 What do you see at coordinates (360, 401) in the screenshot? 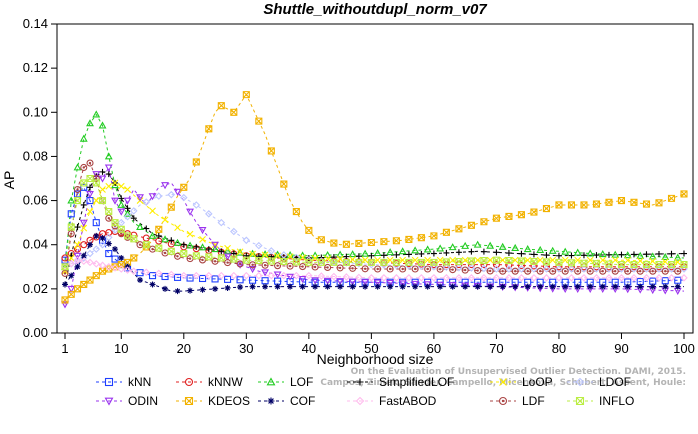
I see `legend-marker-fastabod` at bounding box center [360, 401].